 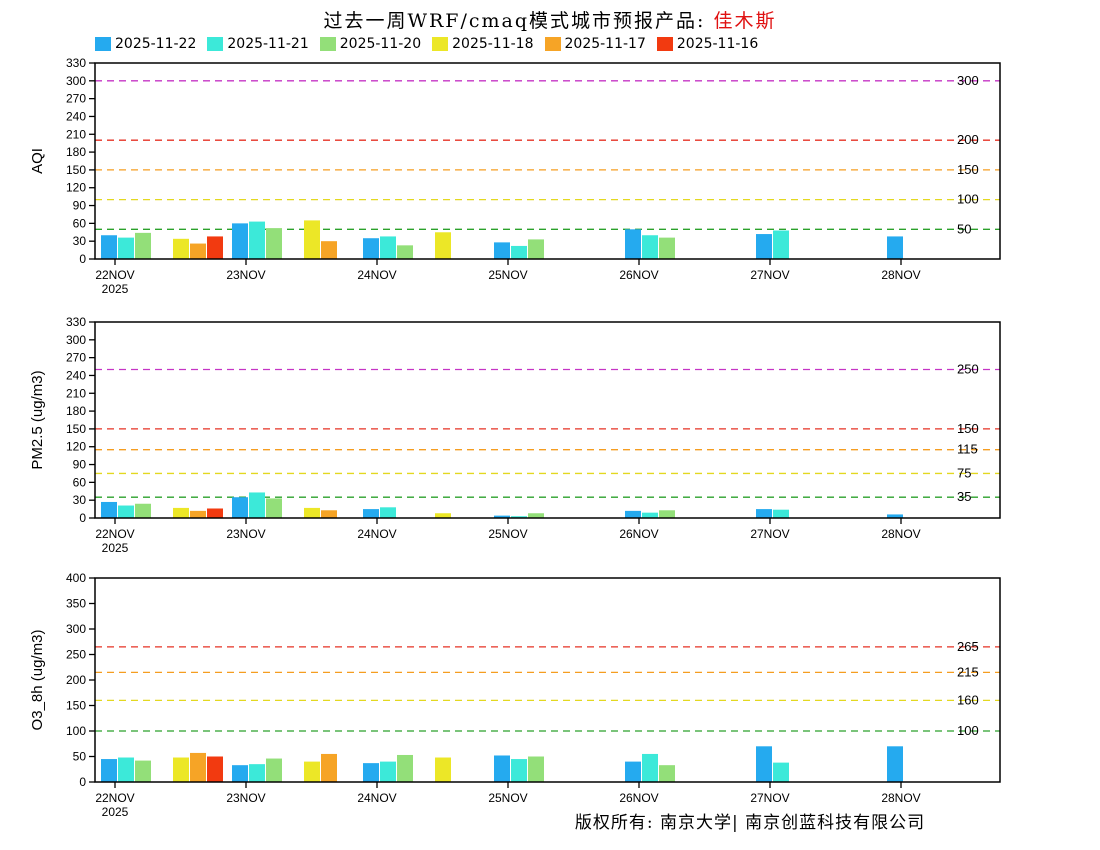 I want to click on y-axis-title-o3: O3_8h (ug/m3), so click(x=37, y=680).